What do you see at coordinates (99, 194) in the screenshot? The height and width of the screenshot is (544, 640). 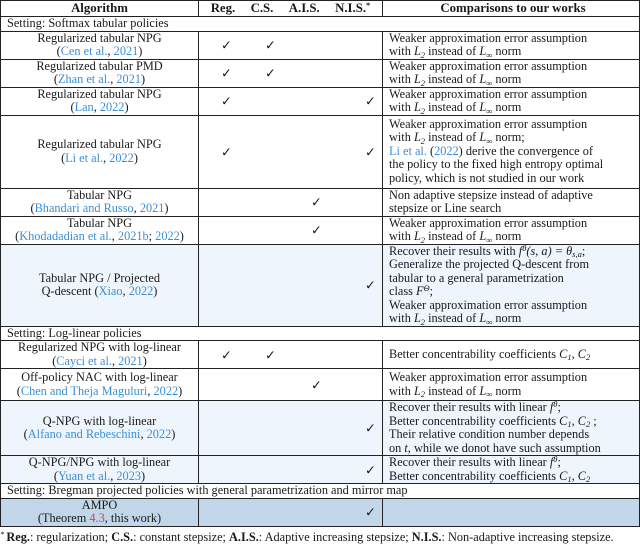 I see `text-segment: Tabular NPG` at bounding box center [99, 194].